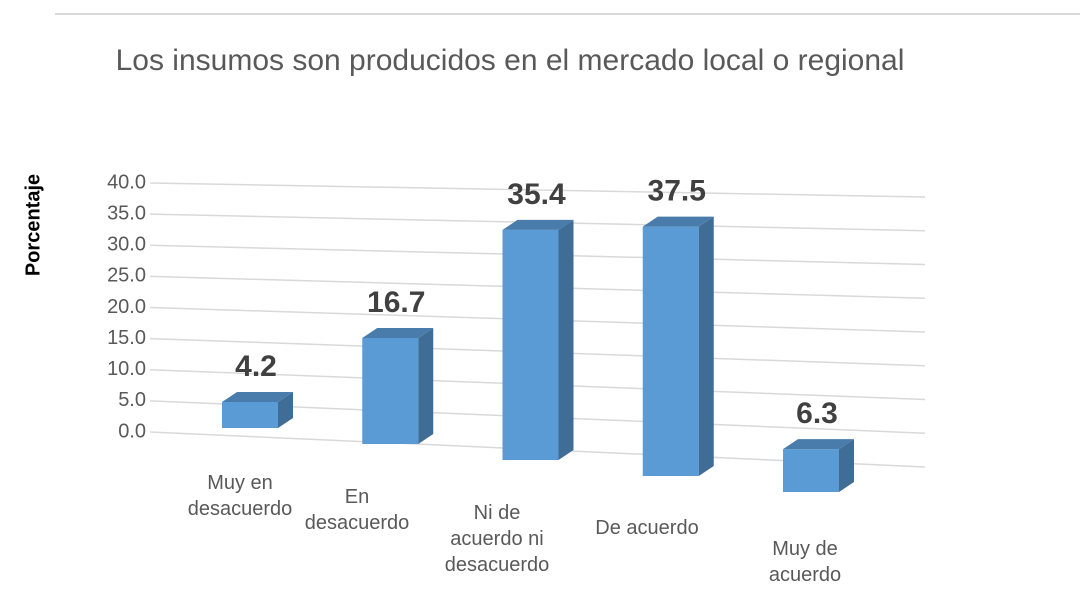 This screenshot has width=1080, height=594. Describe the element at coordinates (817, 413) in the screenshot. I see `data-label: 6.3` at that location.